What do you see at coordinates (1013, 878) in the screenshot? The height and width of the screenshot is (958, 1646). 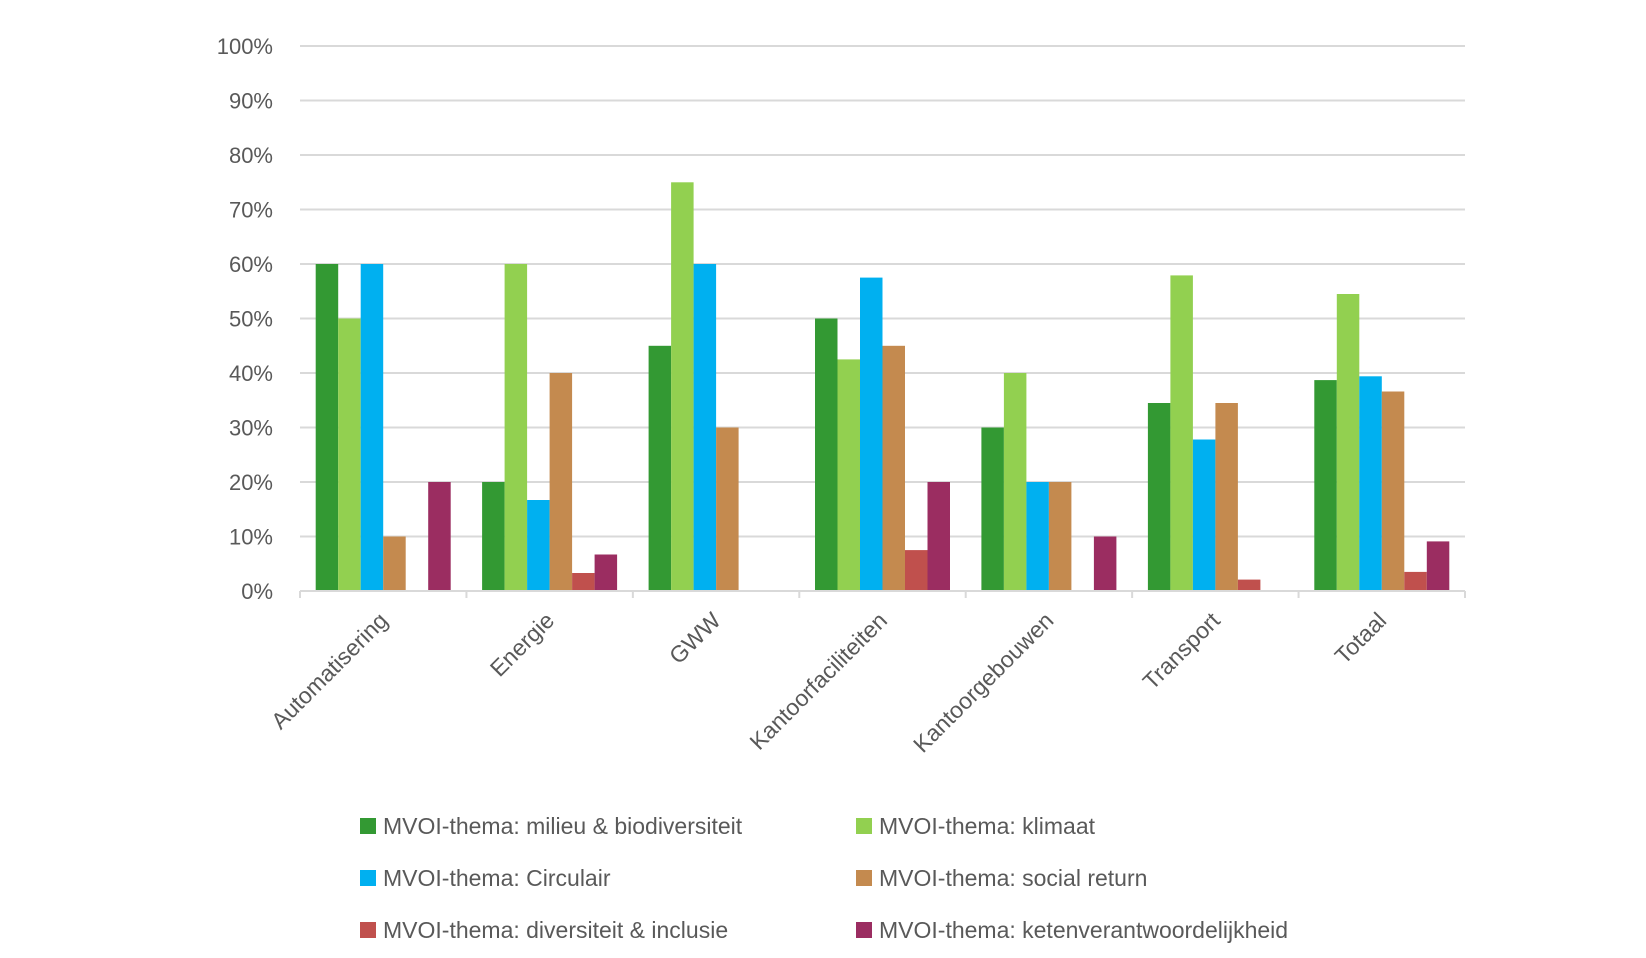 I see `legend-label: MVOI-thema: social return` at bounding box center [1013, 878].